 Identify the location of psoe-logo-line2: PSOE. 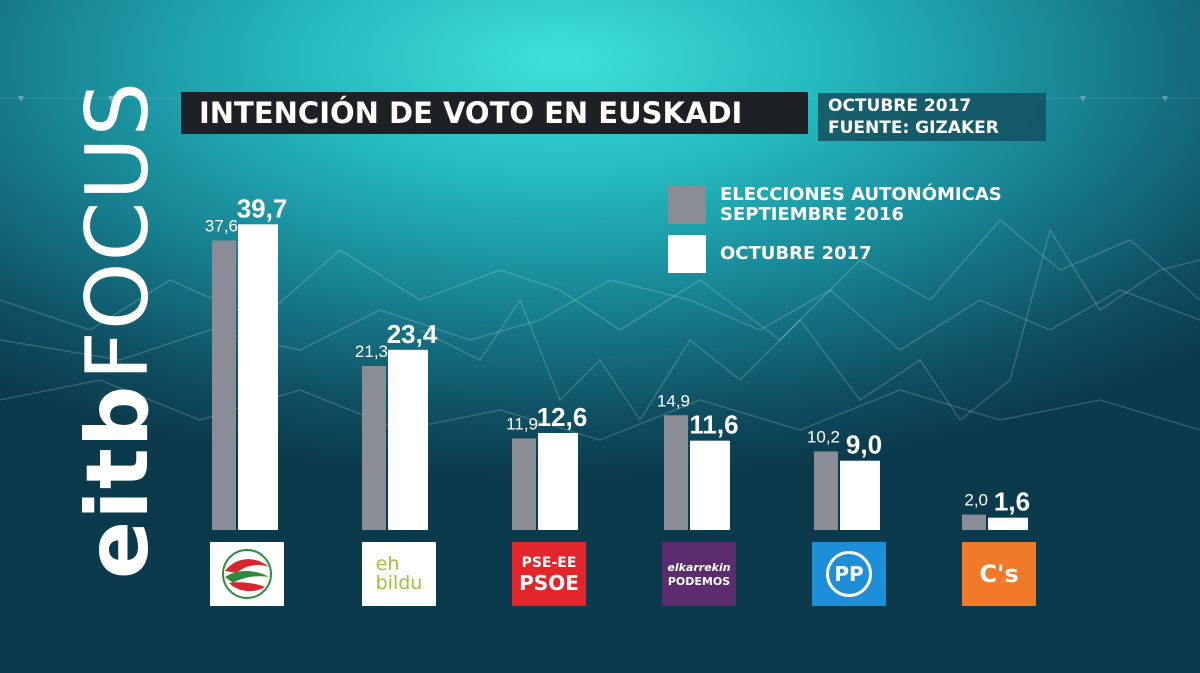
(549, 582).